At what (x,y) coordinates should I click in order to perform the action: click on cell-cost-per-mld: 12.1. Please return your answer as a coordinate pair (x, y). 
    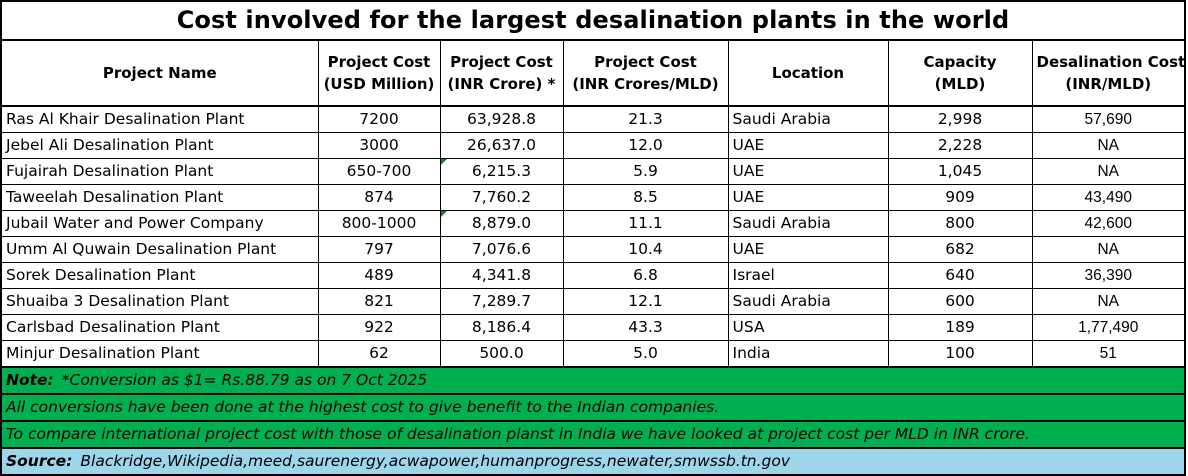
    Looking at the image, I should click on (645, 301).